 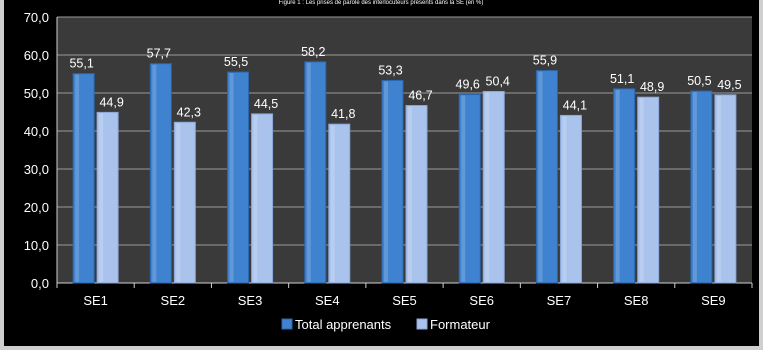 What do you see at coordinates (40, 283) in the screenshot?
I see `y-tick-label: 0,0` at bounding box center [40, 283].